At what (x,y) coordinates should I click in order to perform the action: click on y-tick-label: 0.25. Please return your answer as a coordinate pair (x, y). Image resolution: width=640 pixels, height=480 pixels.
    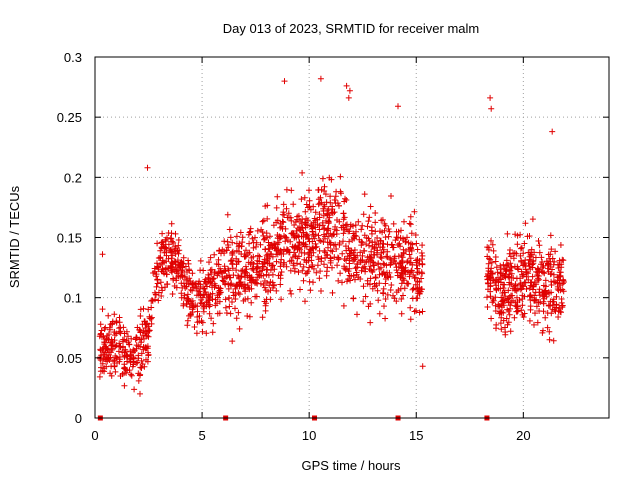
    Looking at the image, I should click on (69, 117).